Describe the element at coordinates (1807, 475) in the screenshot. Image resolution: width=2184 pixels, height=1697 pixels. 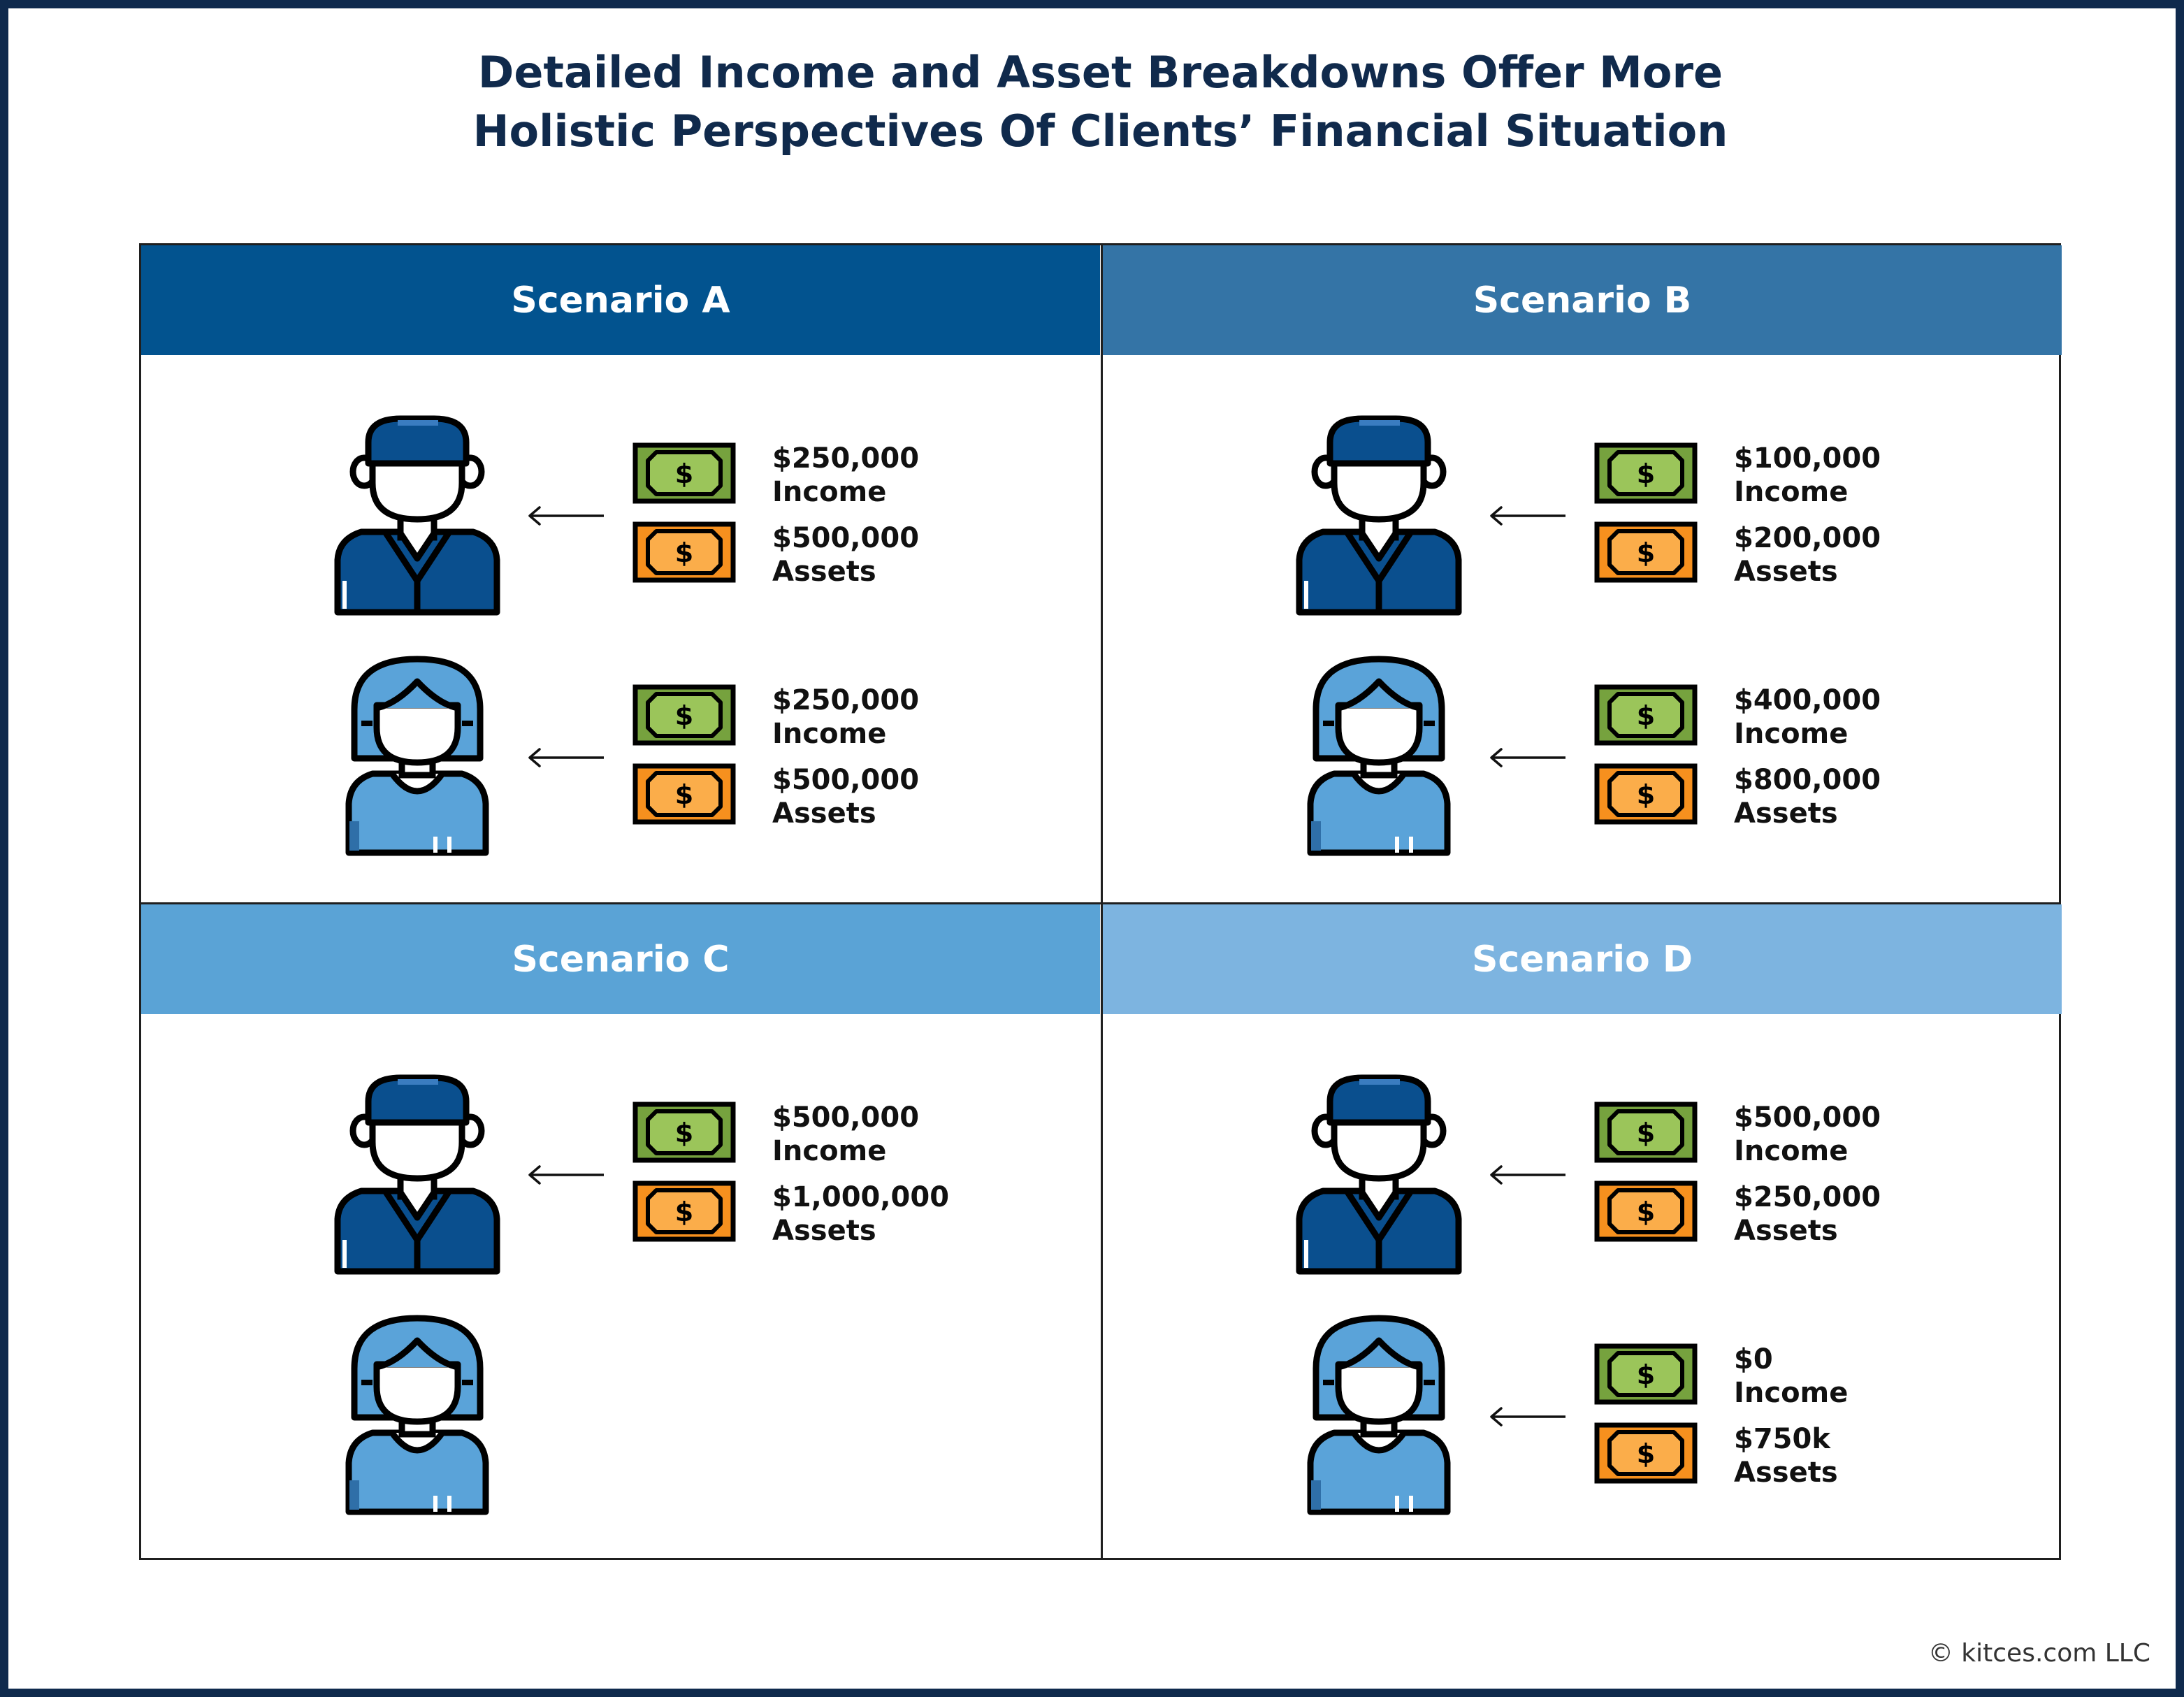
I see `man-income-value: $100,000 Income` at that location.